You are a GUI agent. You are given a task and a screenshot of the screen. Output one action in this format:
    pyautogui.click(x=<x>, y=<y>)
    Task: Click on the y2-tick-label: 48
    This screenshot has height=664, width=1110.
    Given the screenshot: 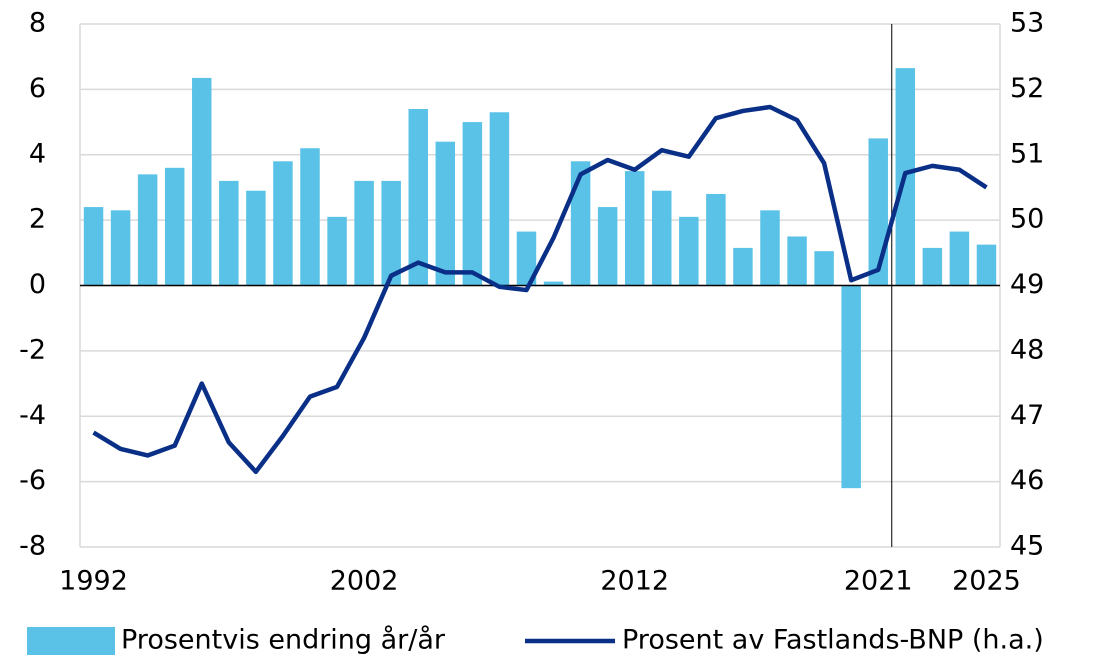 What is the action you would take?
    pyautogui.click(x=1027, y=349)
    